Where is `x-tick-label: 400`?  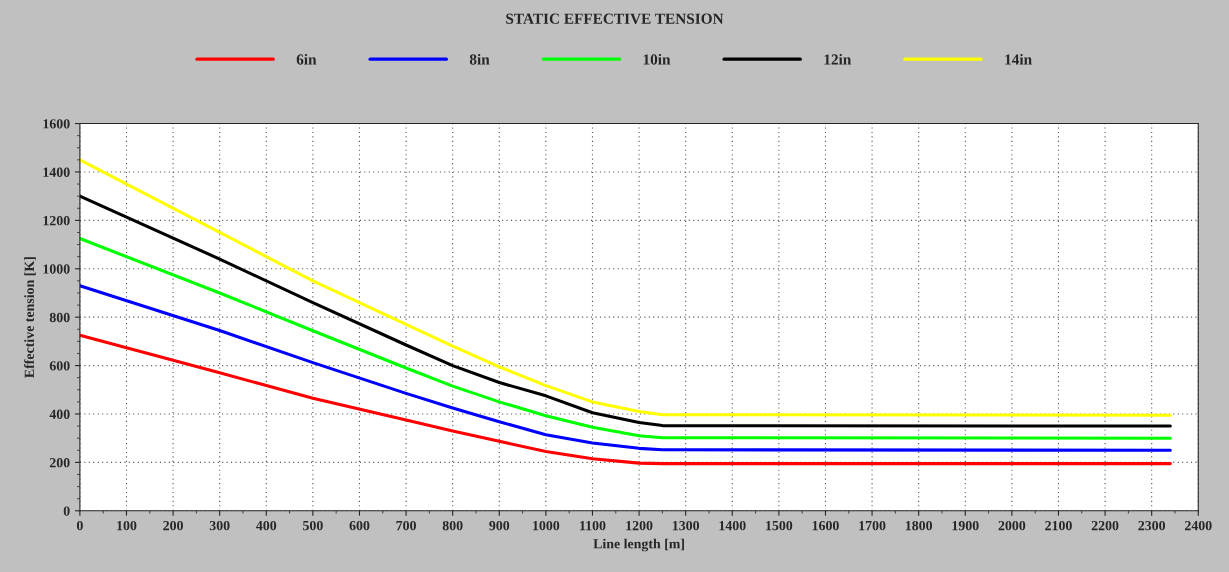 x-tick-label: 400 is located at coordinates (266, 525).